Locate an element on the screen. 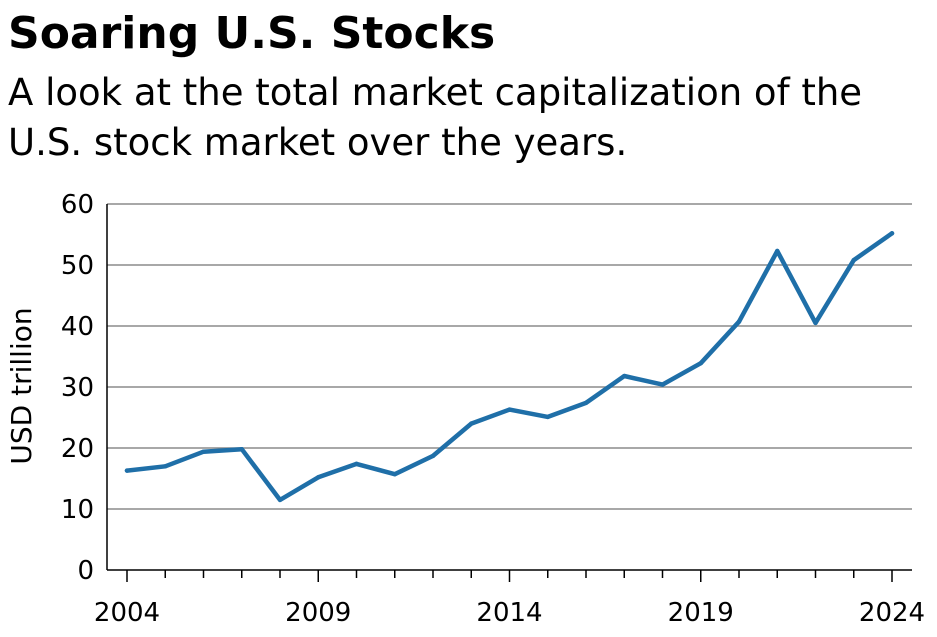  x-tick-label-2019: 2019 is located at coordinates (701, 613).